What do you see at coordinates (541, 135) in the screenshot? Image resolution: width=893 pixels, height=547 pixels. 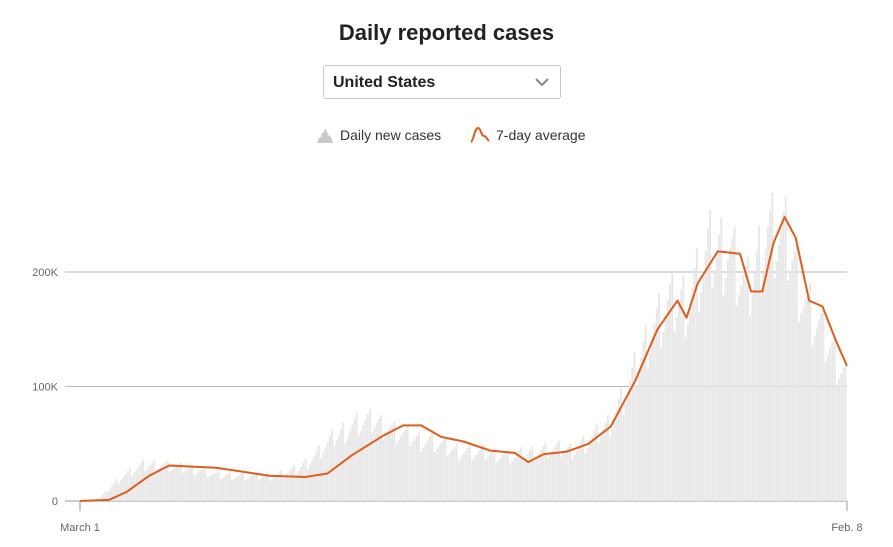 I see `legend-label-7-day-average: 7-day average` at bounding box center [541, 135].